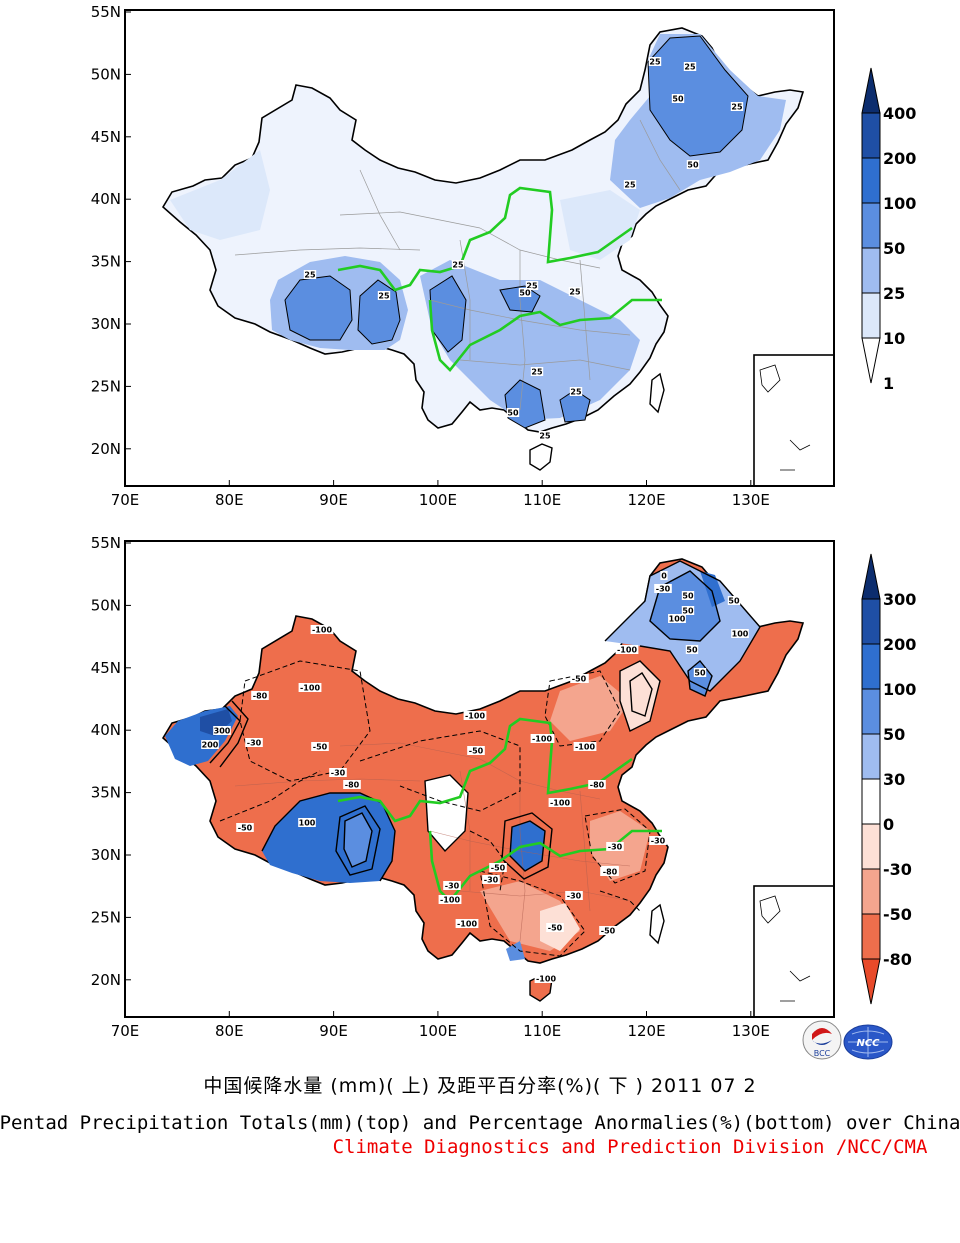 This screenshot has width=960, height=1243. I want to click on inset-south-china-sea-top, so click(793, 420).